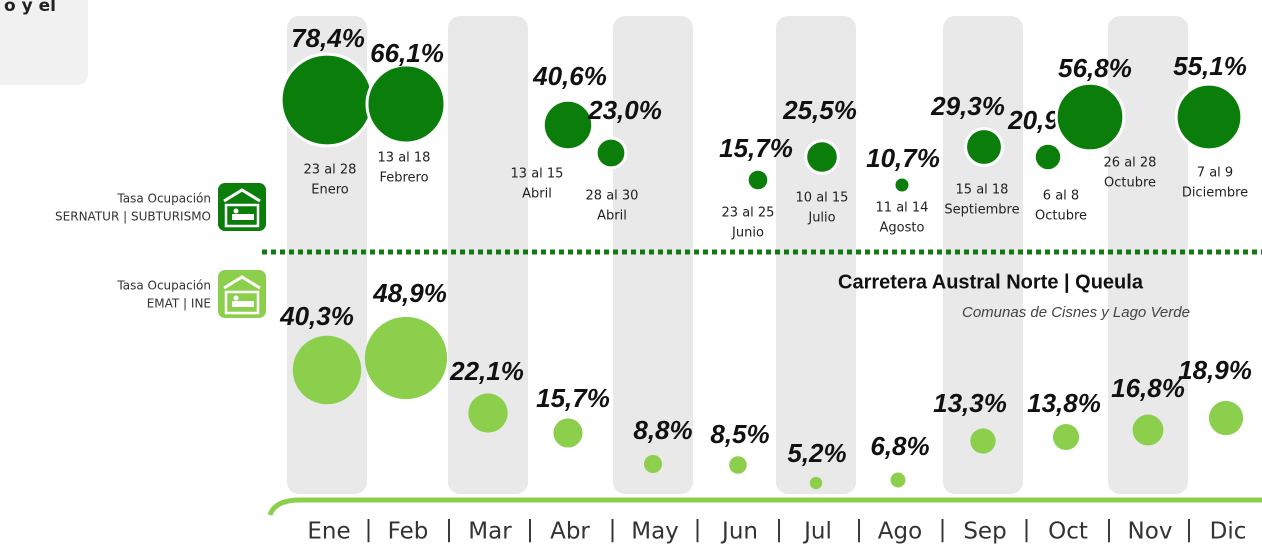 This screenshot has width=1262, height=546. What do you see at coordinates (903, 158) in the screenshot?
I see `value-label: 10,7%` at bounding box center [903, 158].